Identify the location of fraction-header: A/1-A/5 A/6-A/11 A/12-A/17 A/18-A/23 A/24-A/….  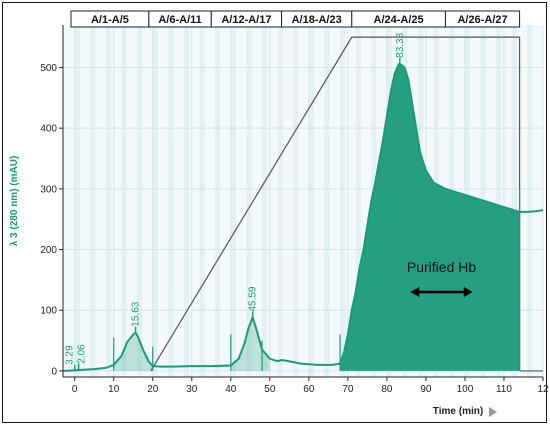
(295, 19).